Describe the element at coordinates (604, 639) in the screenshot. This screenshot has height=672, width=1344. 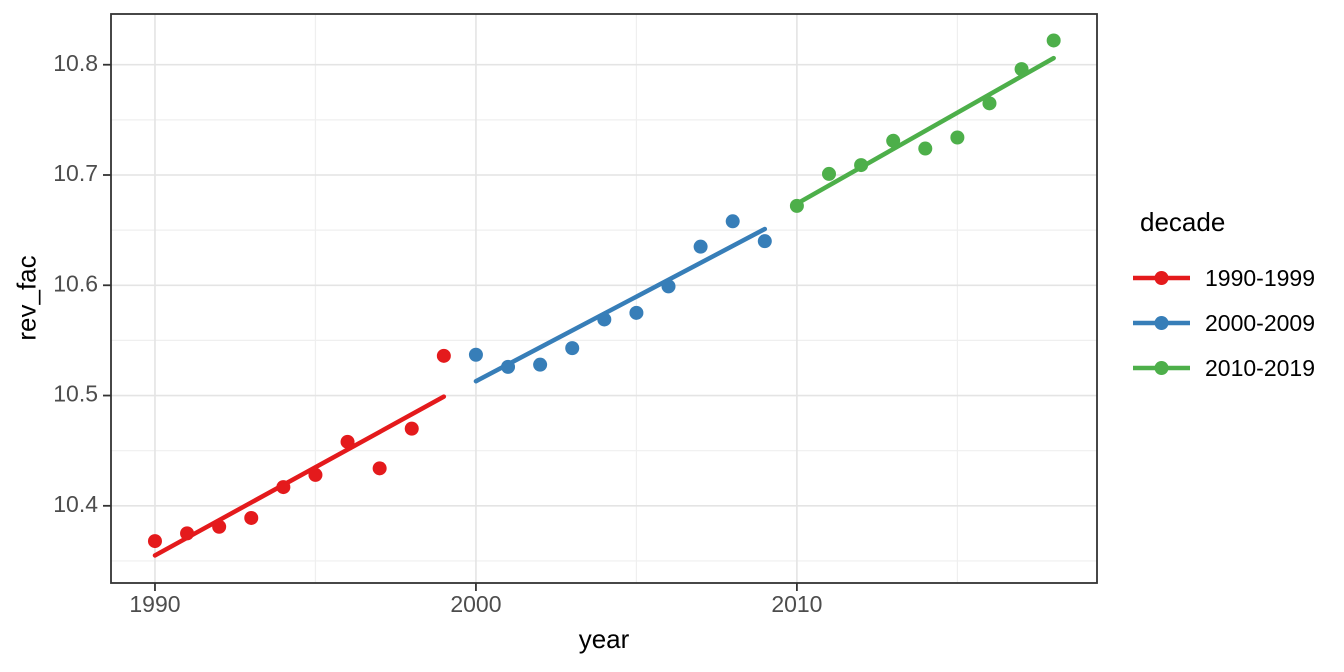
I see `x-axis-title: year` at that location.